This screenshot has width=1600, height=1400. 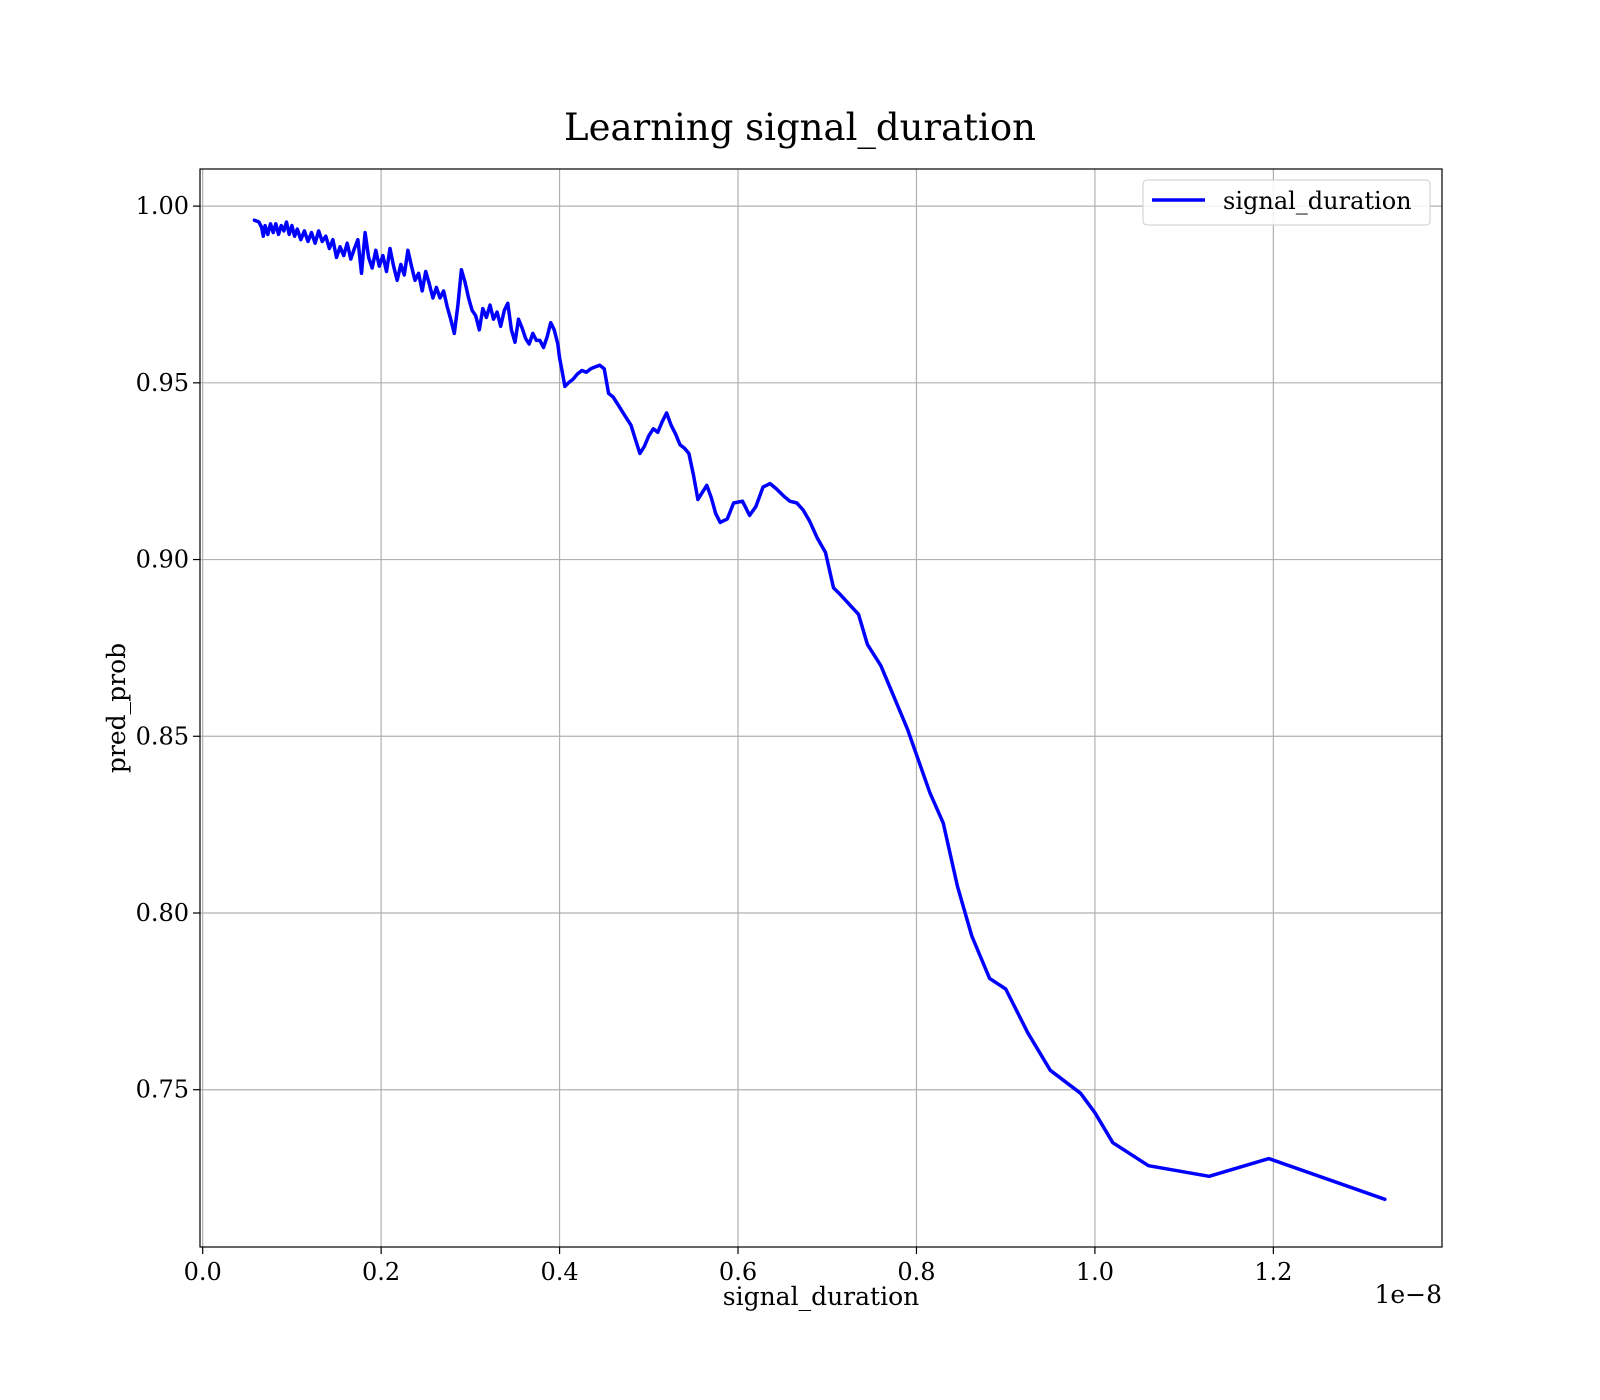 What do you see at coordinates (559, 1272) in the screenshot?
I see `x-tick-label: 0.4` at bounding box center [559, 1272].